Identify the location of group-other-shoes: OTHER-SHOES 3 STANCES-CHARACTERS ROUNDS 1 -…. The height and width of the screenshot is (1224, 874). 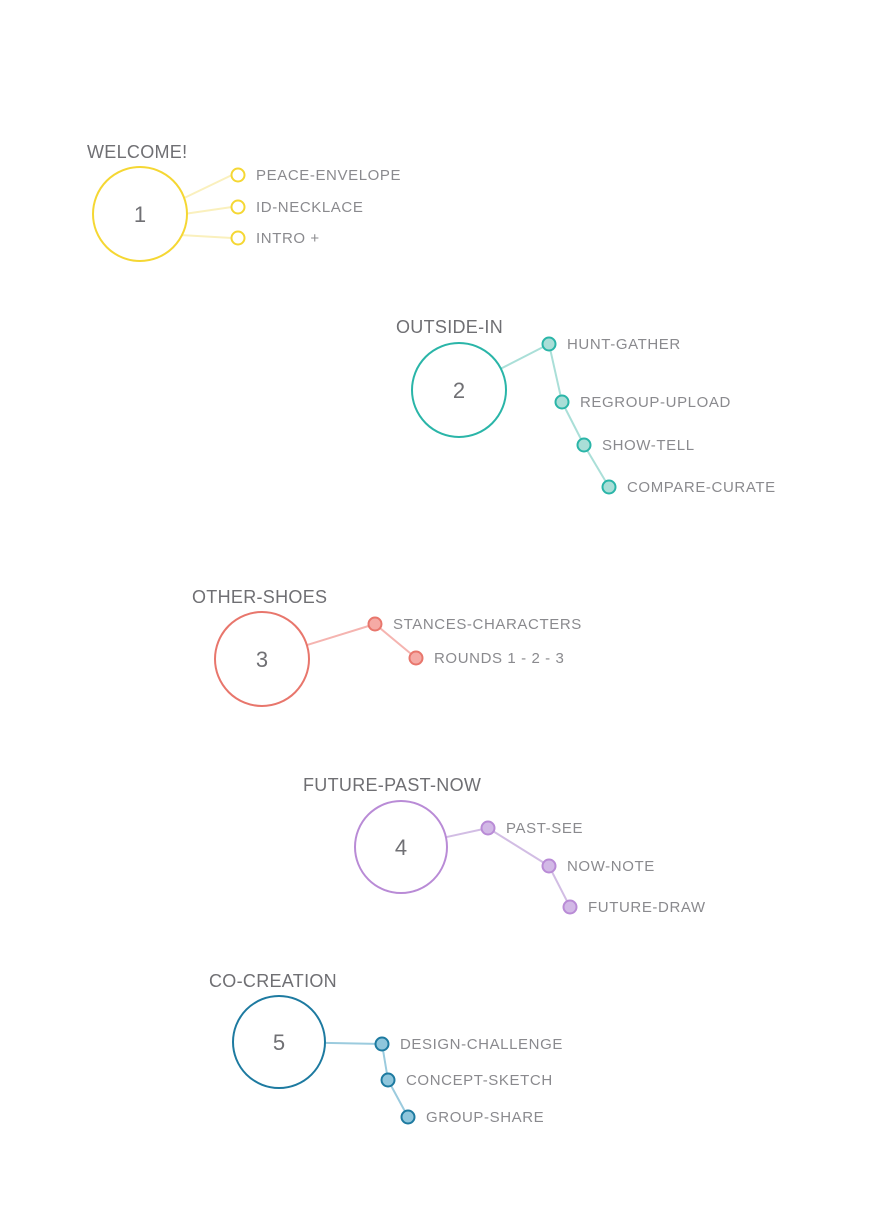
(387, 647).